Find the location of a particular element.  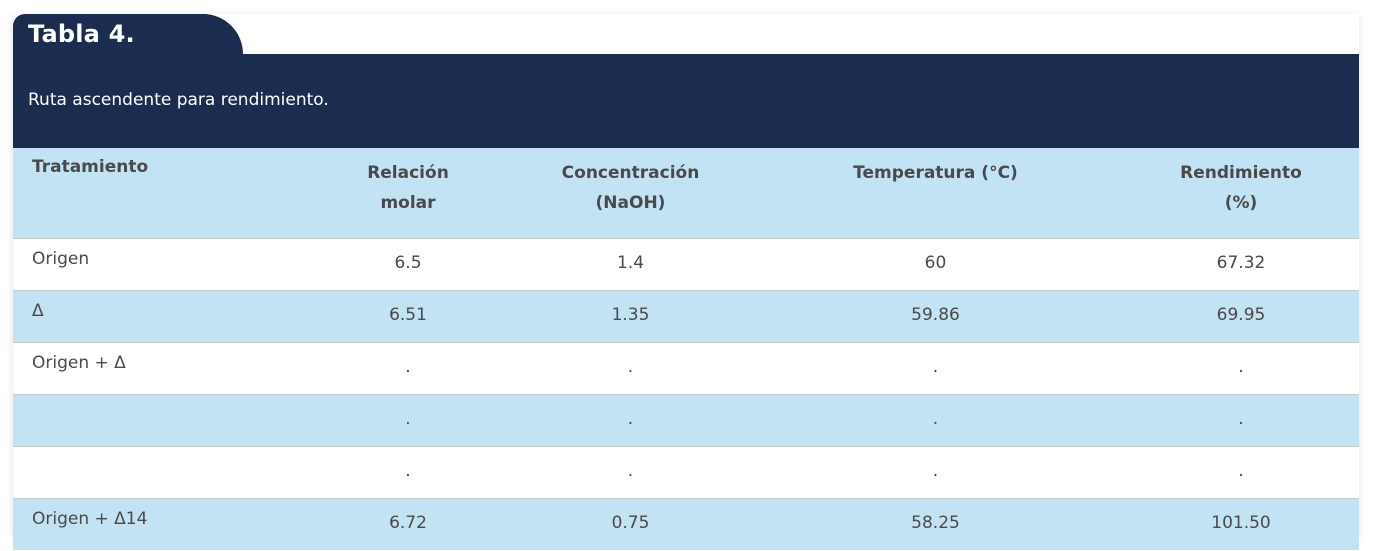

cell-temperatura: 58.25 is located at coordinates (935, 524).